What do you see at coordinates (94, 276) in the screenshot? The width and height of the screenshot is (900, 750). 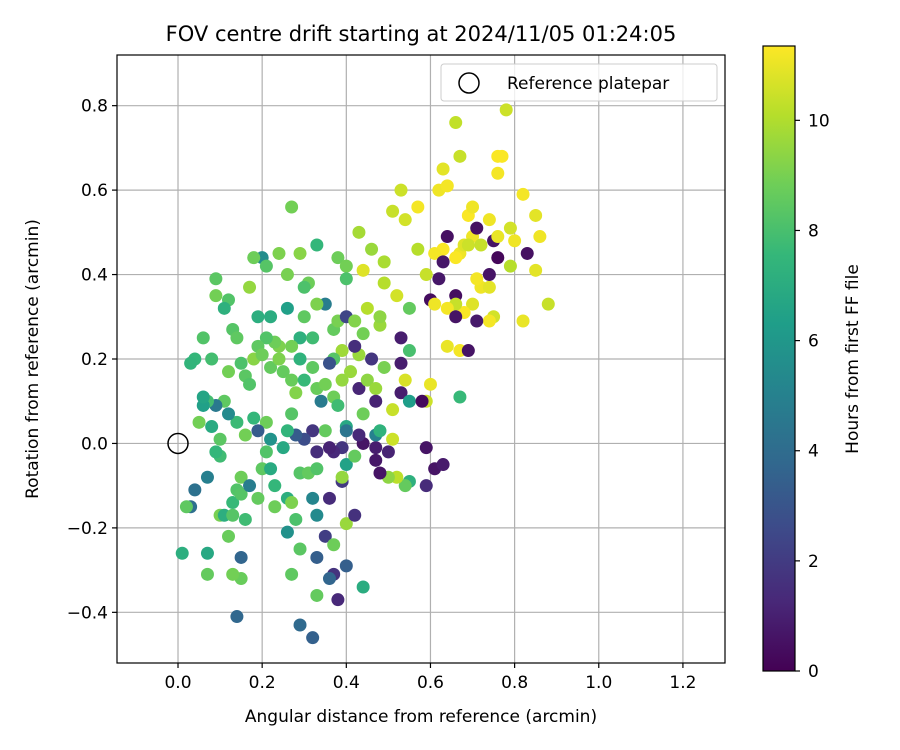 I see `y-tick-label: 0.4` at bounding box center [94, 276].